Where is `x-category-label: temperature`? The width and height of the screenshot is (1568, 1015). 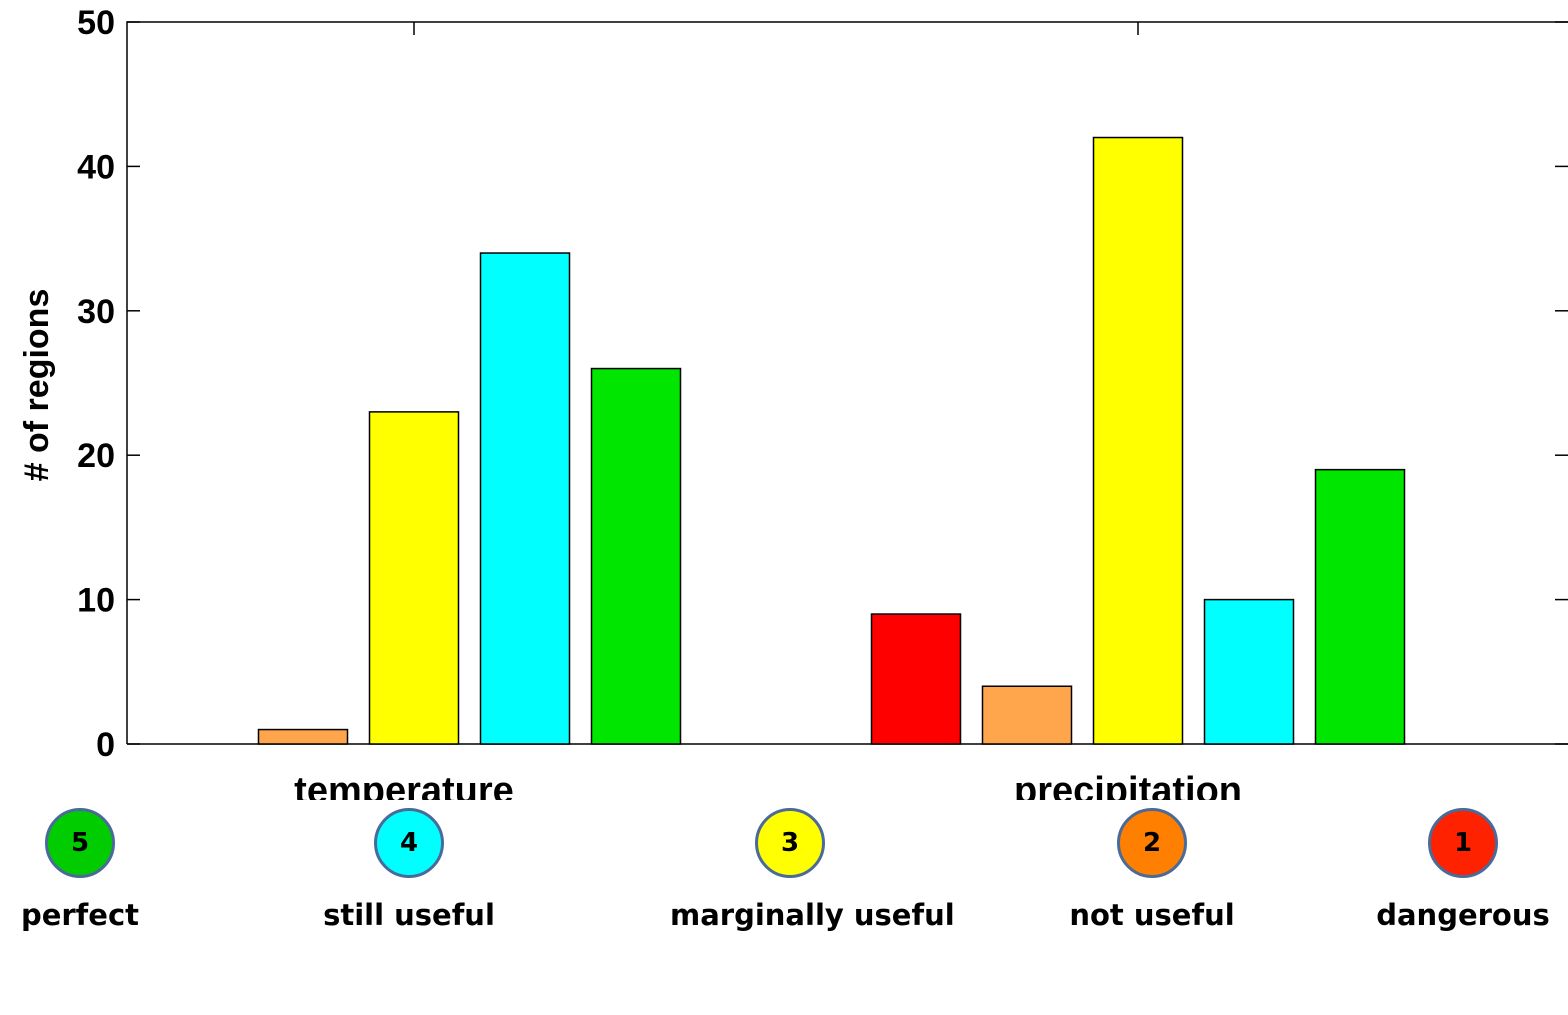
x-category-label: temperature is located at coordinates (404, 785).